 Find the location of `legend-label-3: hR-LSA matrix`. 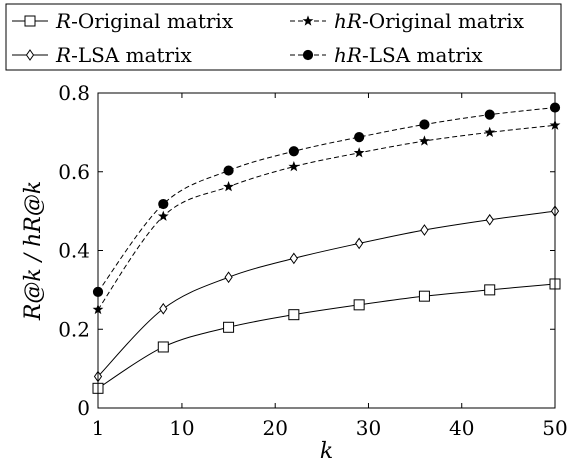

legend-label-3: hR-LSA matrix is located at coordinates (408, 55).